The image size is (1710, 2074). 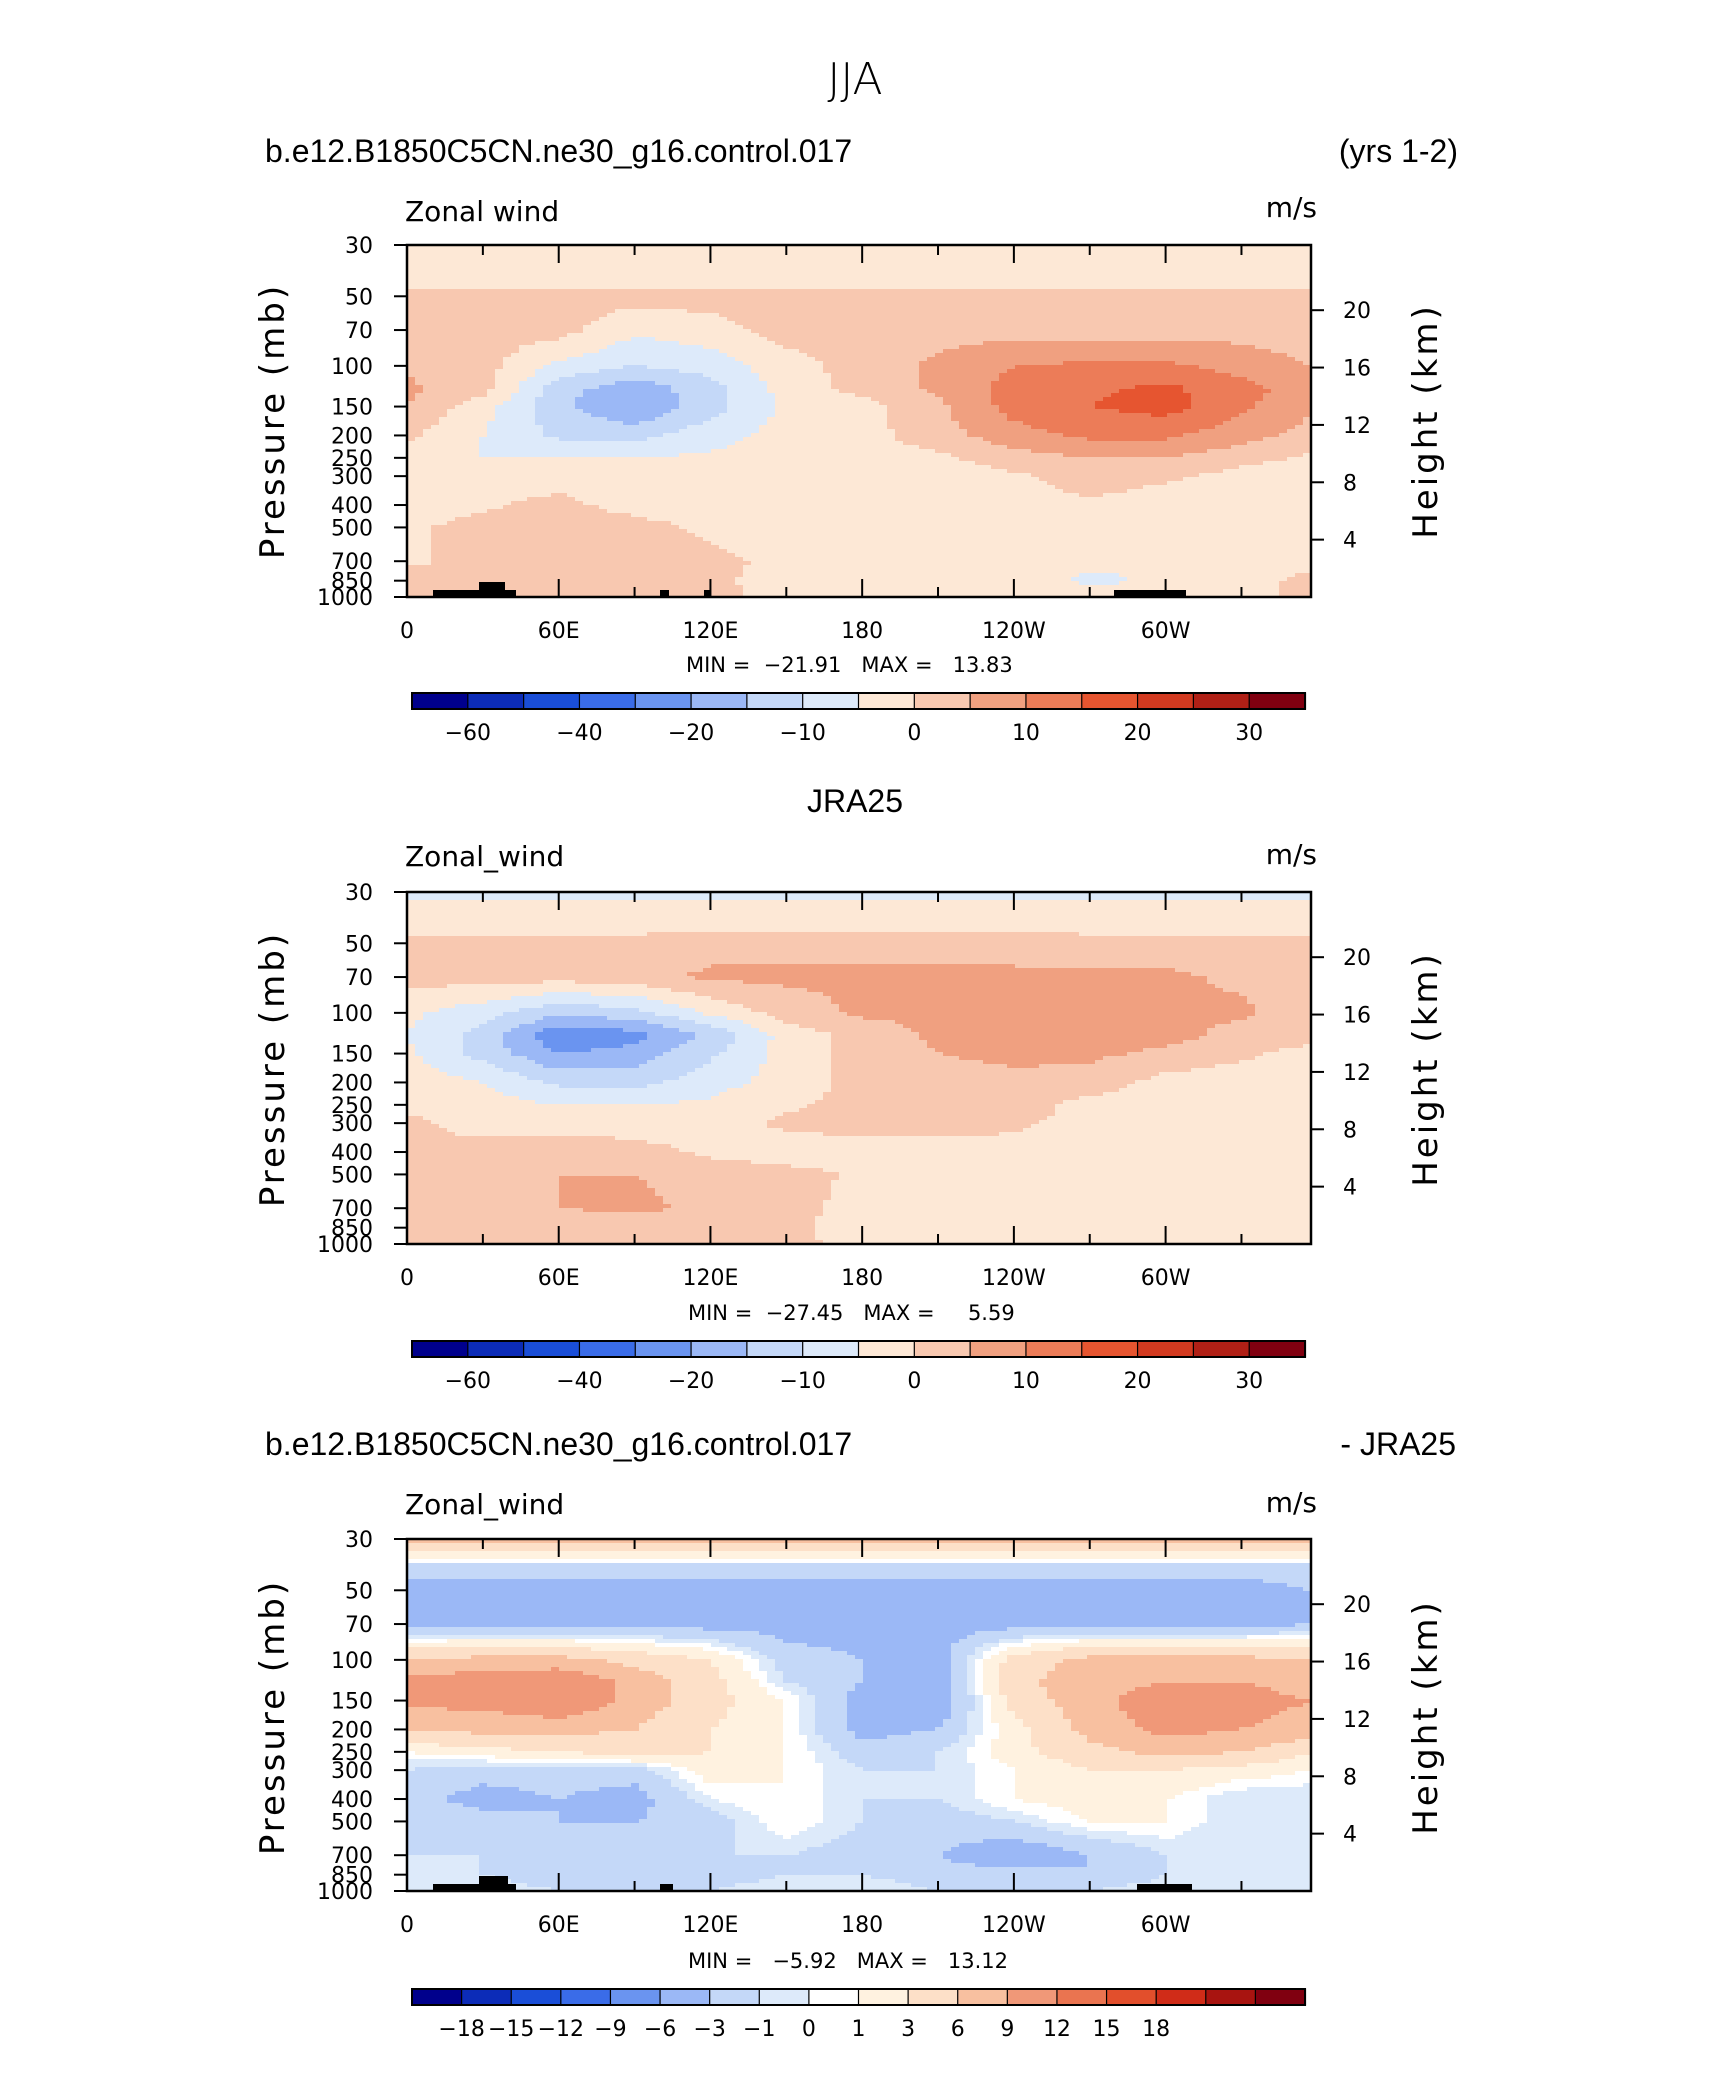 What do you see at coordinates (474, 1887) in the screenshot?
I see `terrain-block` at bounding box center [474, 1887].